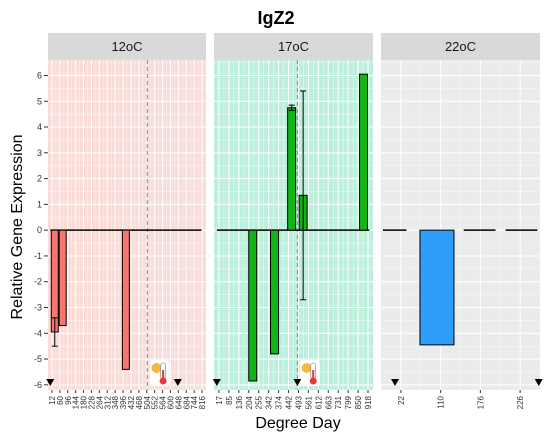 The image size is (550, 437). Describe the element at coordinates (38, 359) in the screenshot. I see `y-tick-label: -5` at that location.